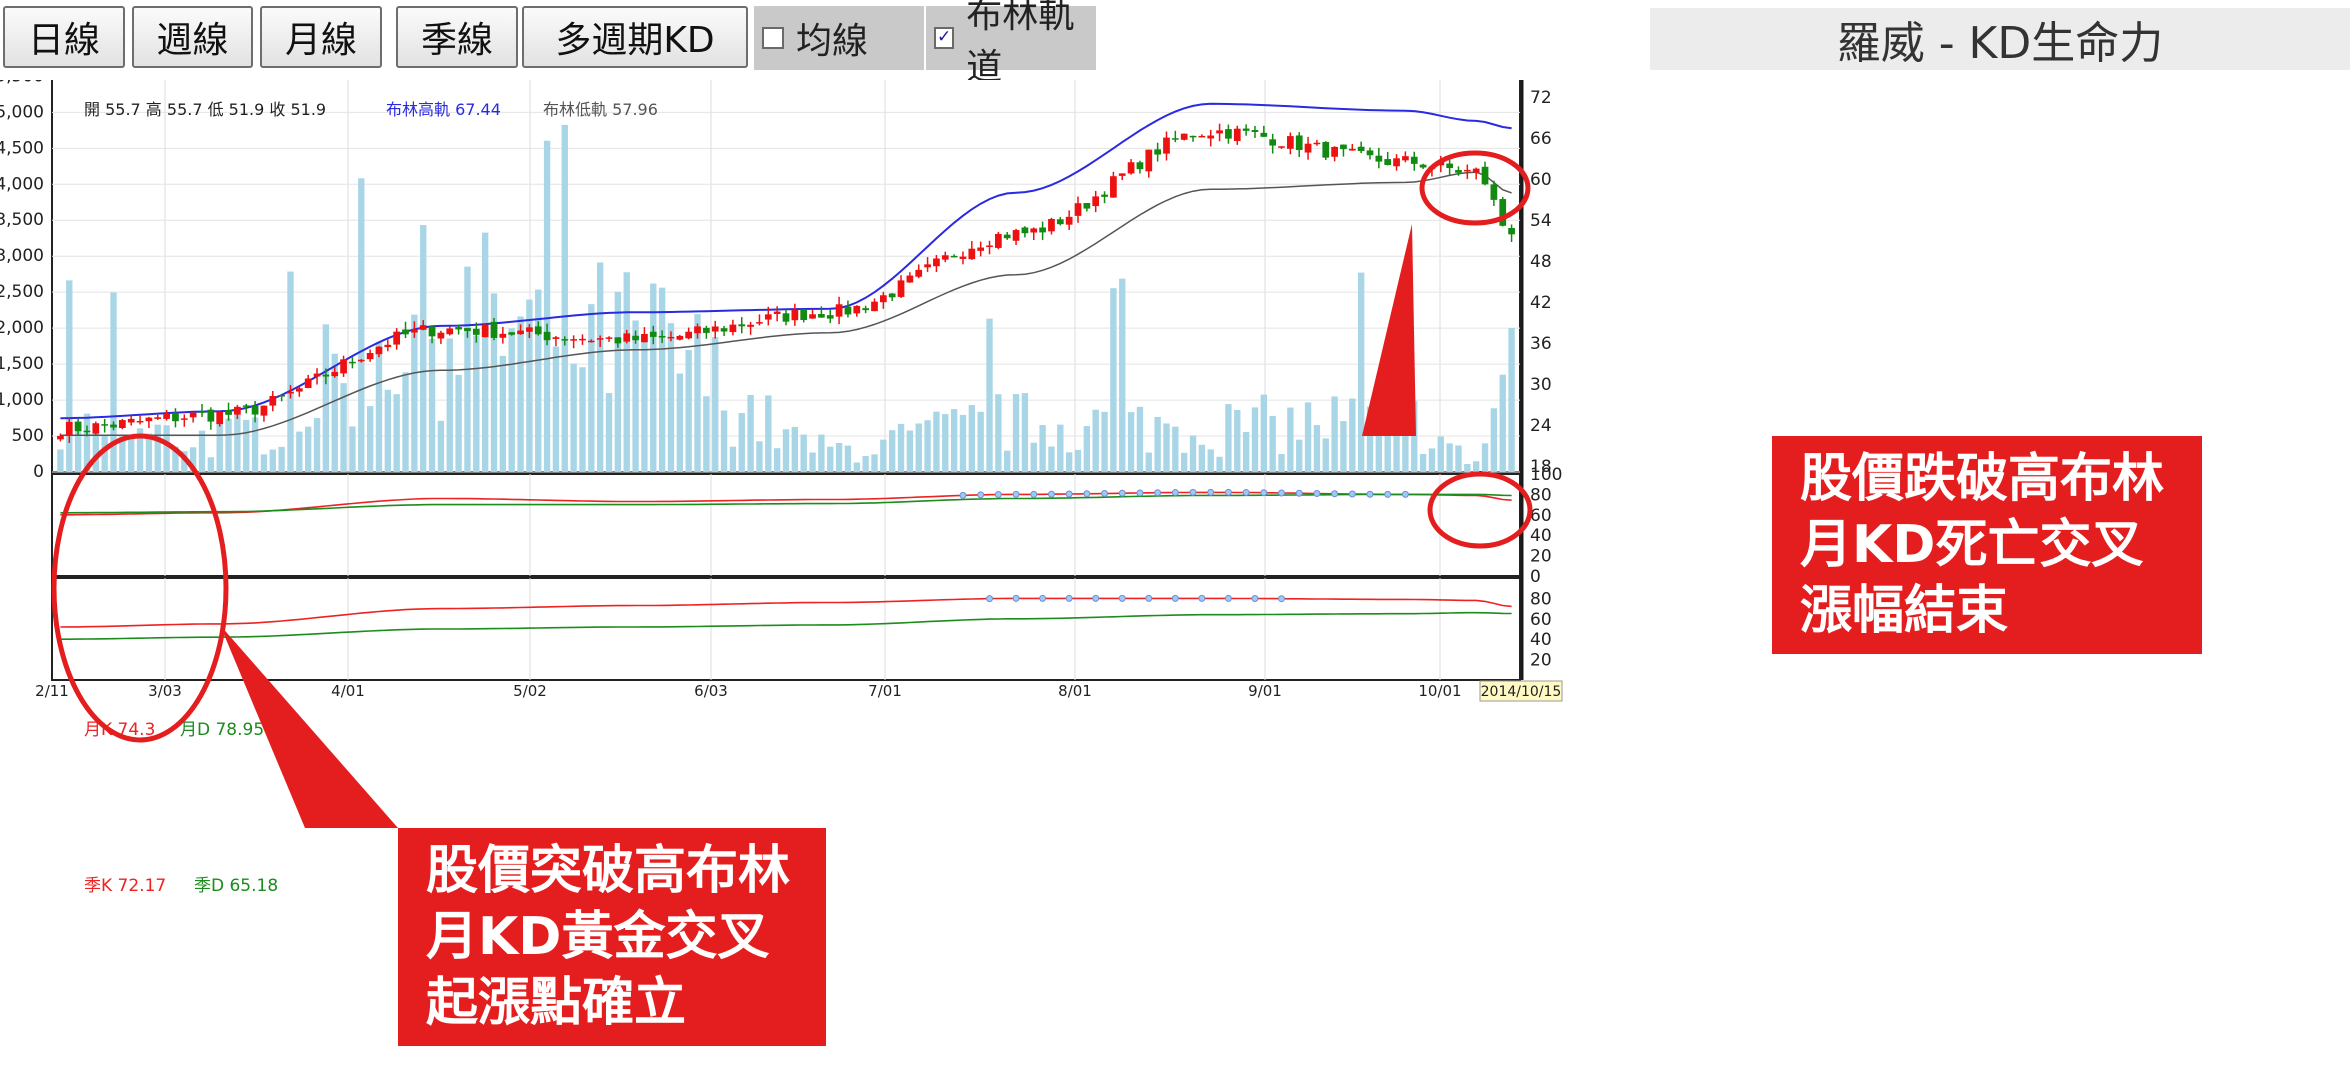 The image size is (2352, 1067). Describe the element at coordinates (839, 38) in the screenshot. I see `moving-average-toggle: 均線` at that location.